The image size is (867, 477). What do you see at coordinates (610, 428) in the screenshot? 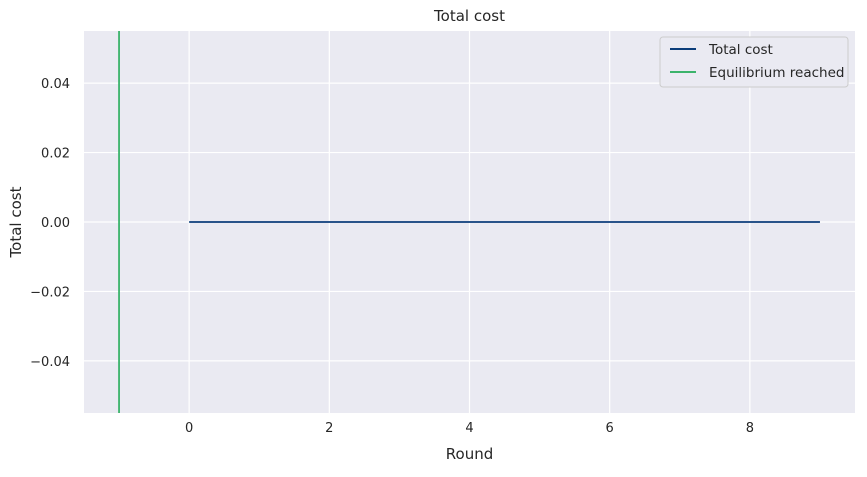
I see `x-tick-label: 6` at bounding box center [610, 428].